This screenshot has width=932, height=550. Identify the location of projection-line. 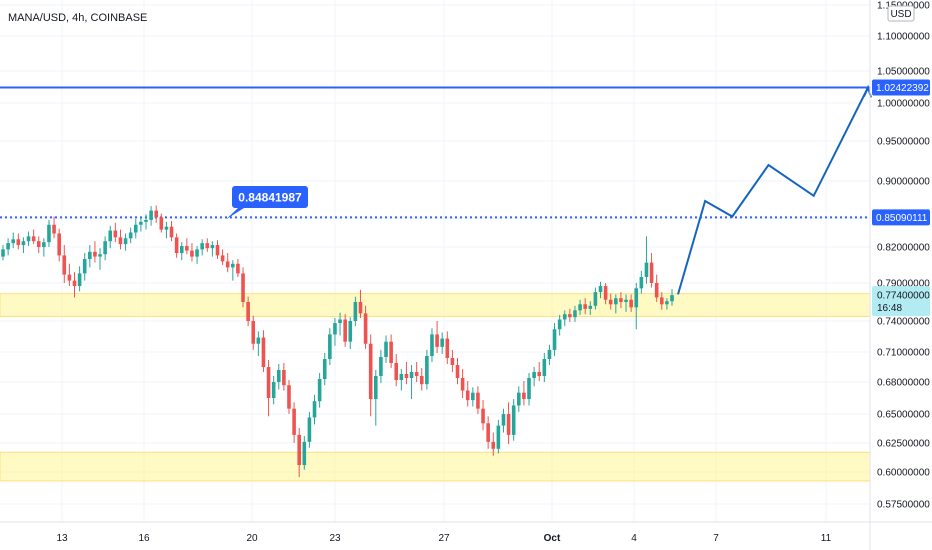
(773, 191).